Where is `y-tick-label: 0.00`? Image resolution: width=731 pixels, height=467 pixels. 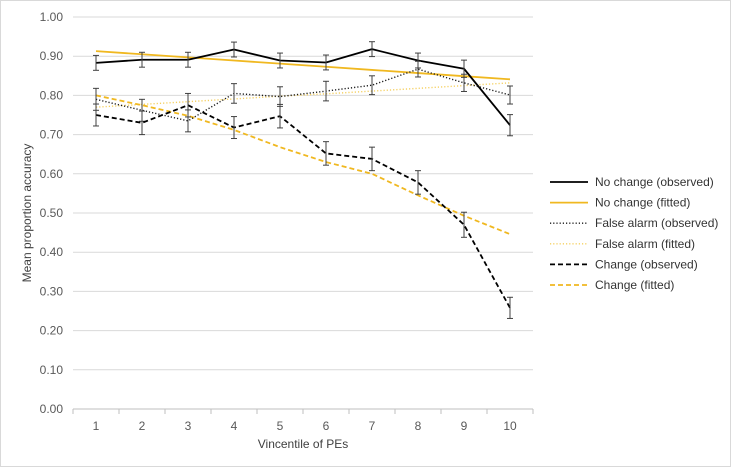
y-tick-label: 0.00 is located at coordinates (52, 409).